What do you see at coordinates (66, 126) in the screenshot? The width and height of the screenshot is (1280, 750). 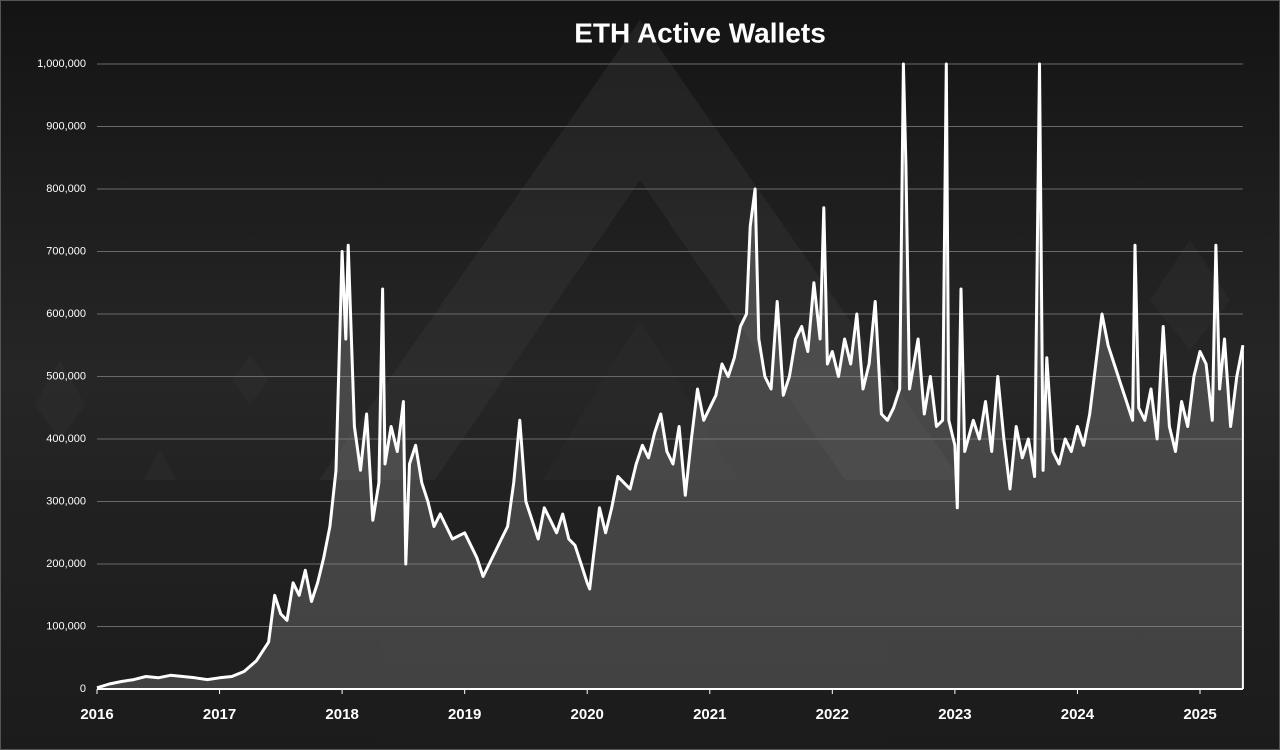 I see `y-tick-label: 900,000` at bounding box center [66, 126].